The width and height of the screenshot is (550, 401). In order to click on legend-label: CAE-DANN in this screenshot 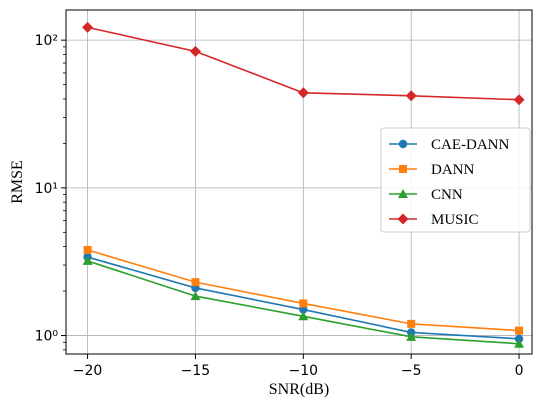, I will do `click(470, 145)`.